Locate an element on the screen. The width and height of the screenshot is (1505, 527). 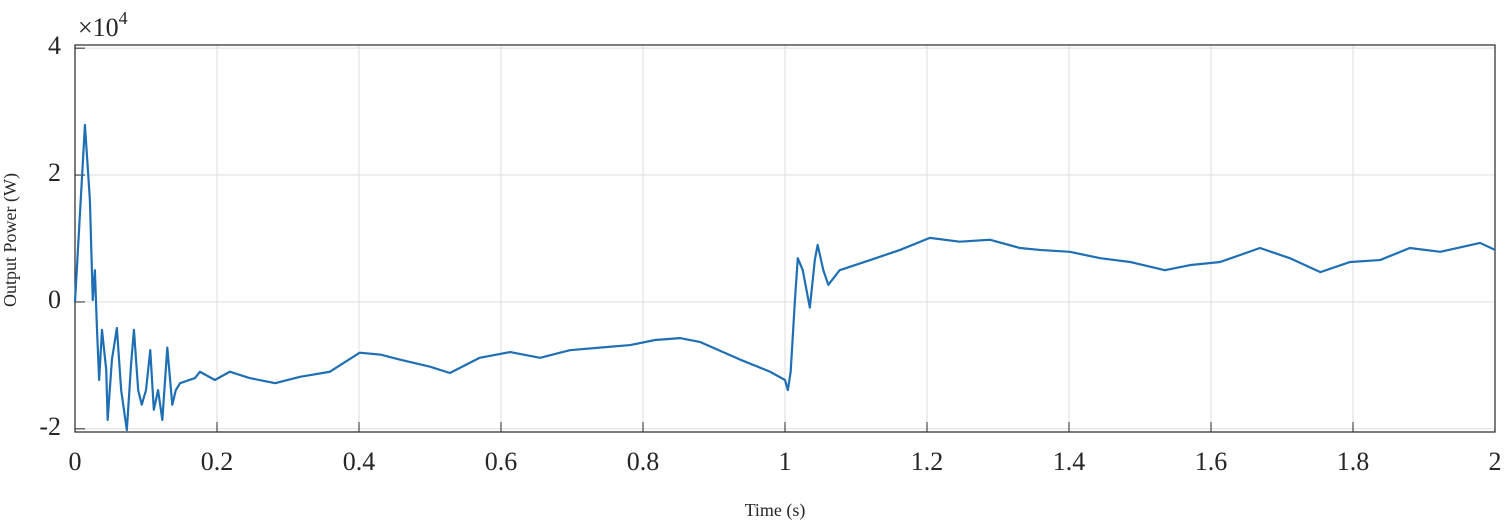
x-tick-label: 0.2 is located at coordinates (217, 461).